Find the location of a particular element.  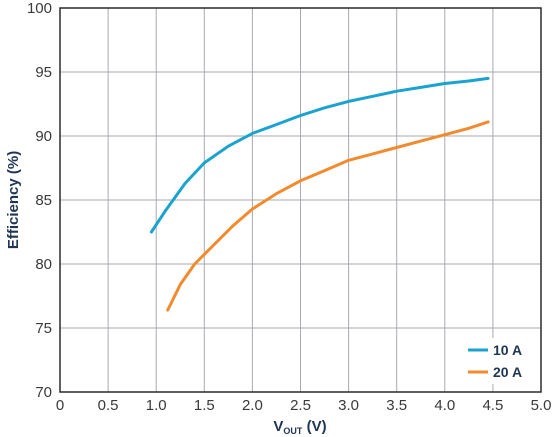

x-tick-label: 1.5 is located at coordinates (204, 405).